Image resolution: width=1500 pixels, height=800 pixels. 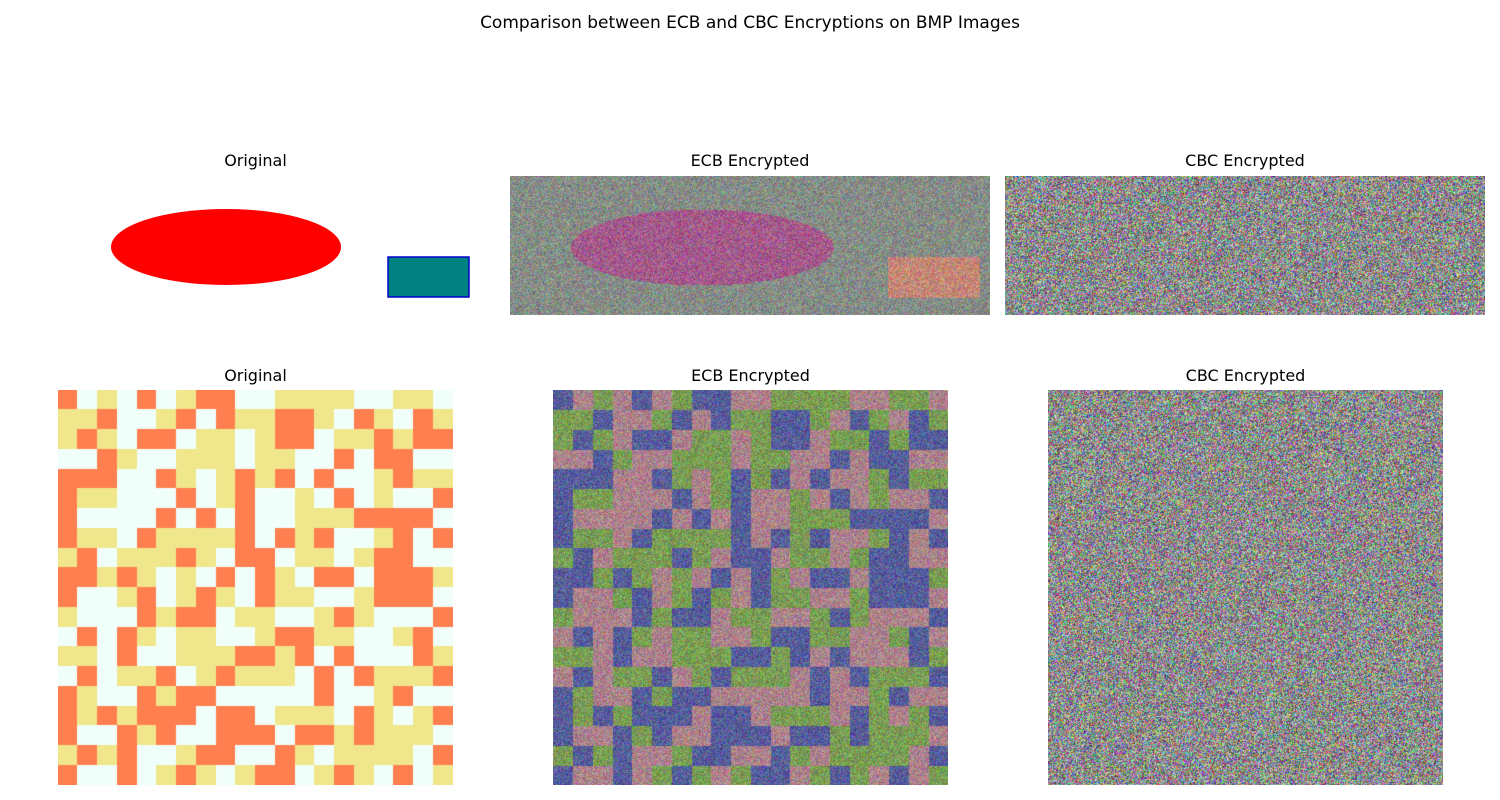 What do you see at coordinates (255, 375) in the screenshot?
I see `panel-title-original-grid: Original` at bounding box center [255, 375].